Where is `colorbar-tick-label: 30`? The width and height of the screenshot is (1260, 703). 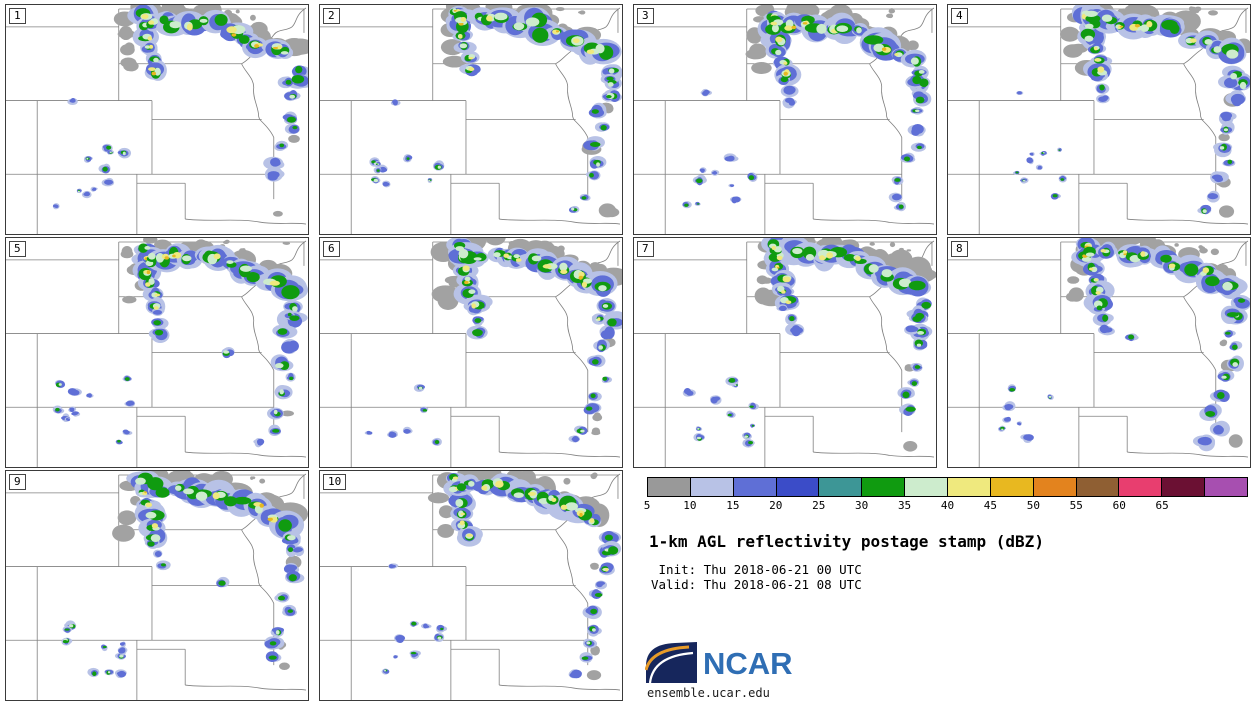
colorbar-tick-label: 30 is located at coordinates (862, 505).